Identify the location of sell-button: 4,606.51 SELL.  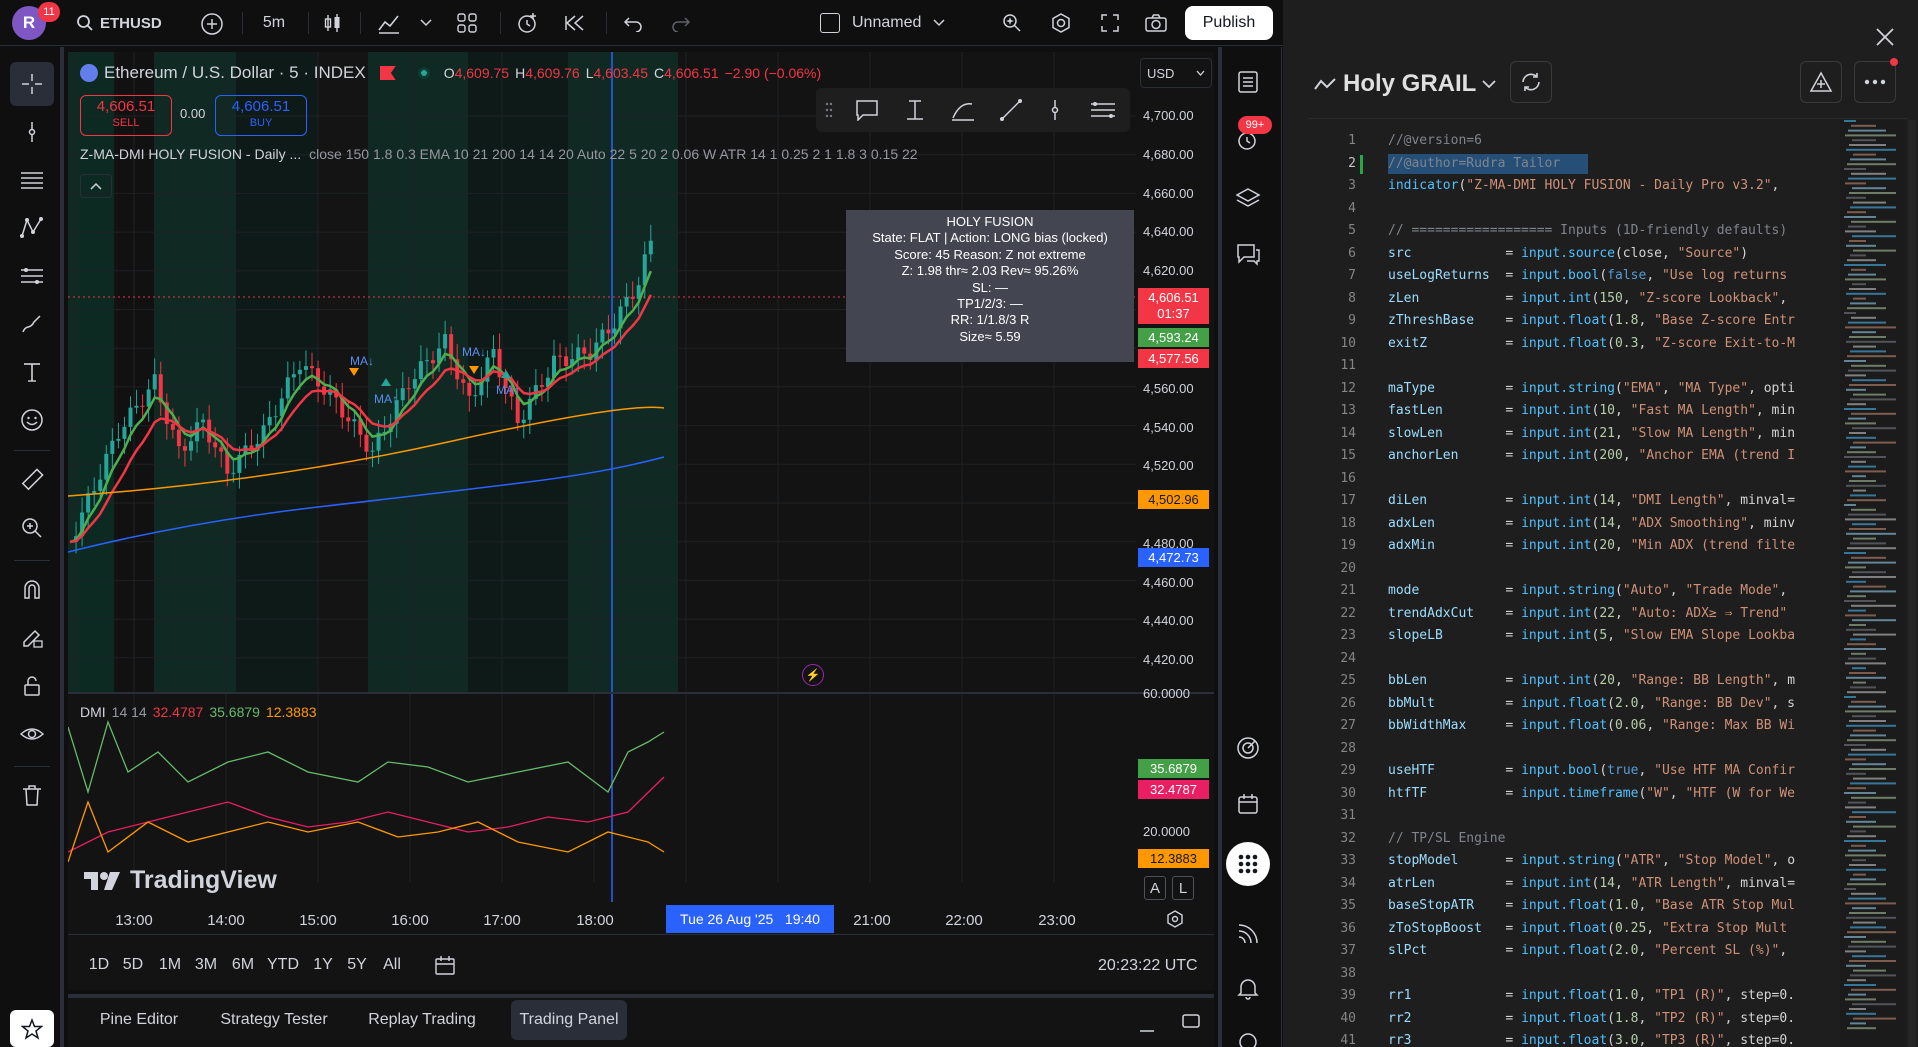
(126, 115).